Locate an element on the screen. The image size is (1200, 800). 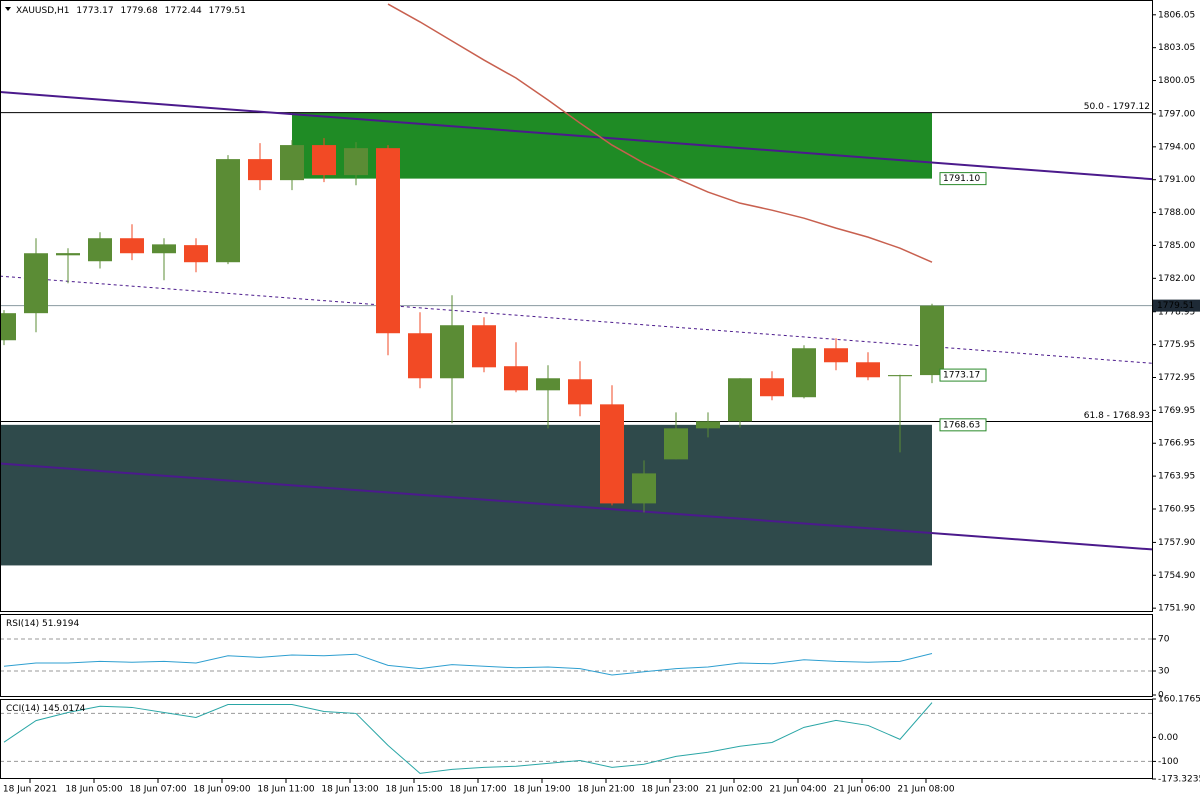
y-tick-label: 1788.00 is located at coordinates (1176, 213).